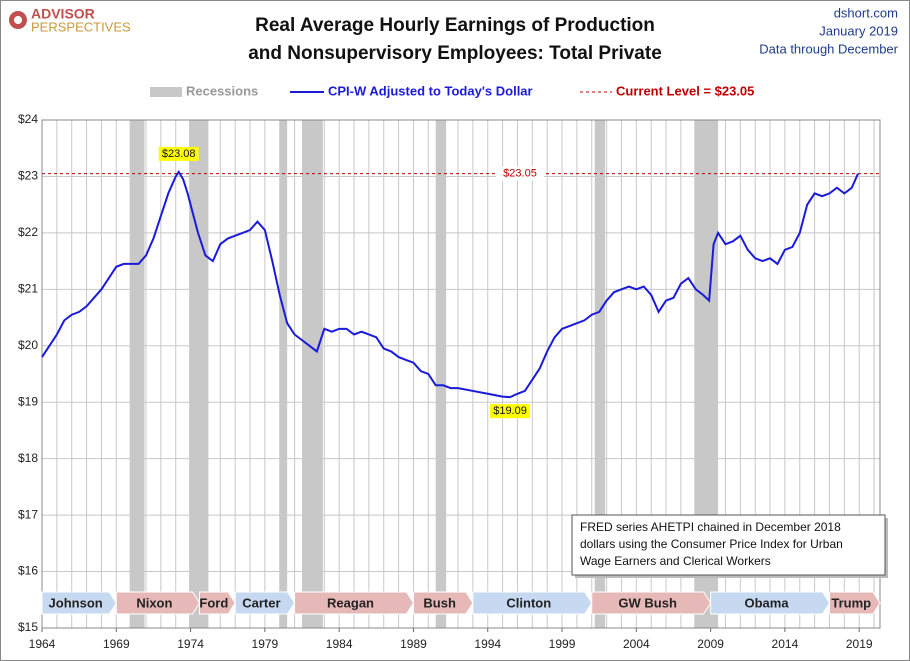 Image resolution: width=910 pixels, height=661 pixels. Describe the element at coordinates (28, 571) in the screenshot. I see `y-tick-label: $16` at that location.